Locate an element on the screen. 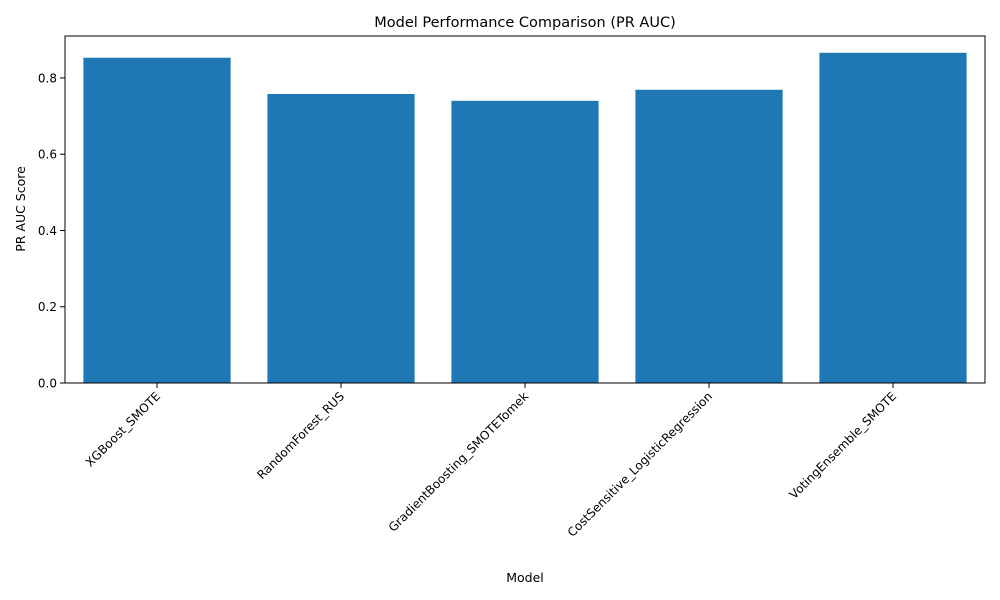 This screenshot has width=1000, height=600. y-axis-label: PR AUC Score is located at coordinates (20, 209).